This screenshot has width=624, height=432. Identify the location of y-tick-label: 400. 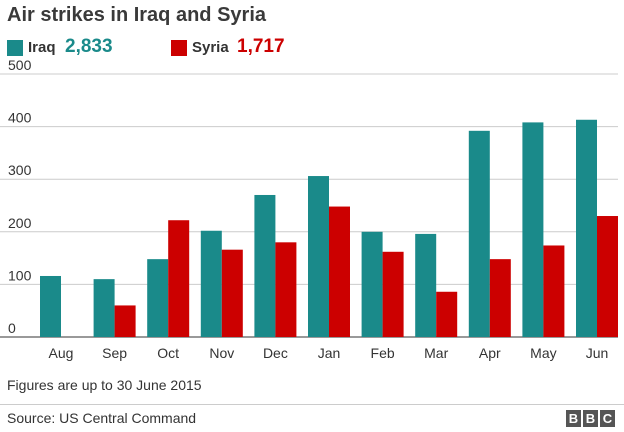
(20, 118).